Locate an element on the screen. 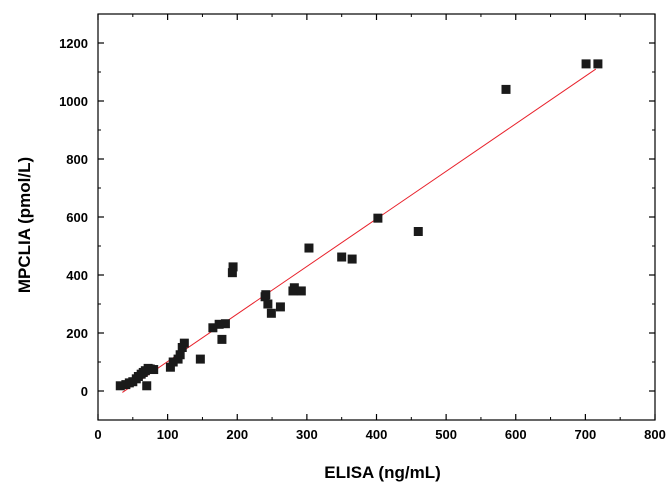 The image size is (668, 487). y-tick-label: 1000 is located at coordinates (73, 101).